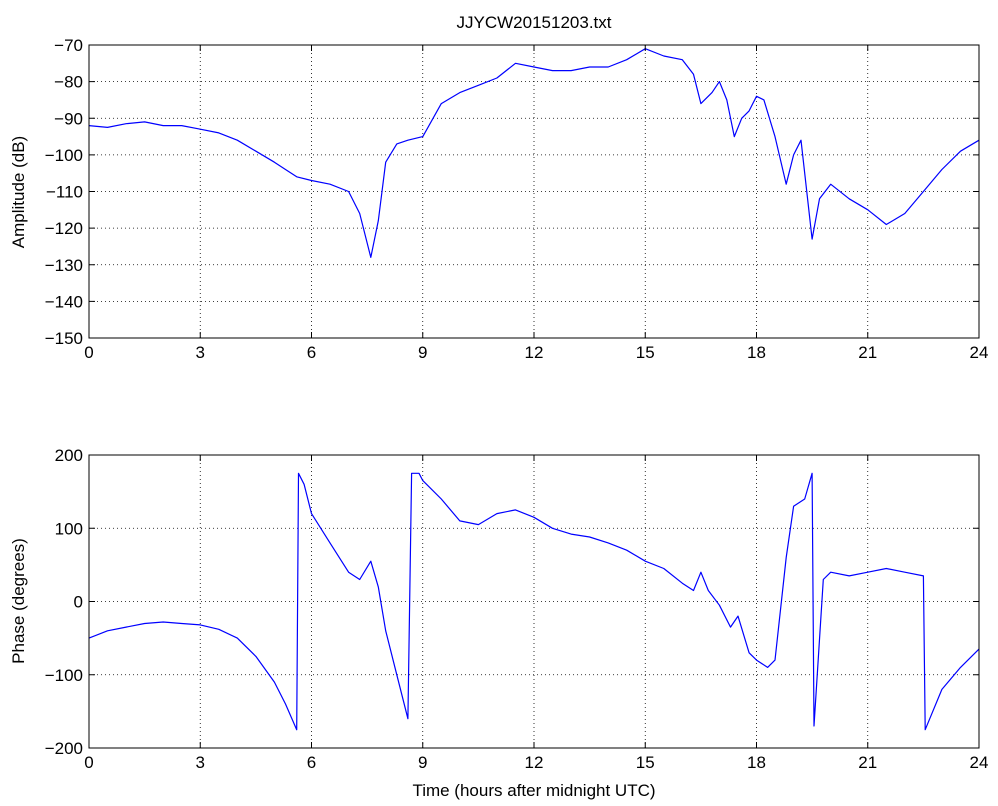 This screenshot has width=998, height=806. I want to click on amplitude-x-tick-label: 6, so click(311, 352).